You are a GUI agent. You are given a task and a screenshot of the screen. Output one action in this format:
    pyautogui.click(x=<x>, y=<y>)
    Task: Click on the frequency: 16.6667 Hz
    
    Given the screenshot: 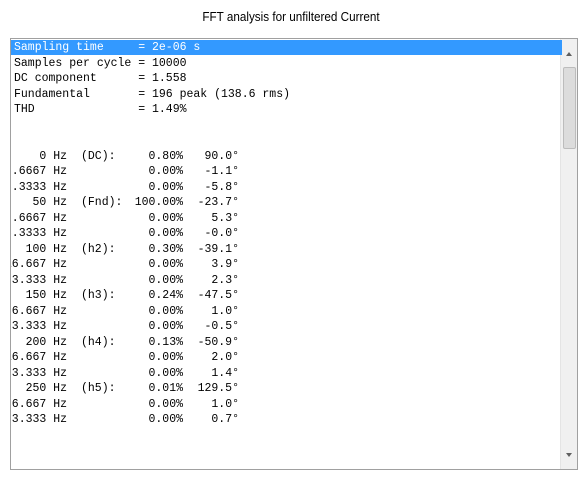 What is the action you would take?
    pyautogui.click(x=39, y=171)
    